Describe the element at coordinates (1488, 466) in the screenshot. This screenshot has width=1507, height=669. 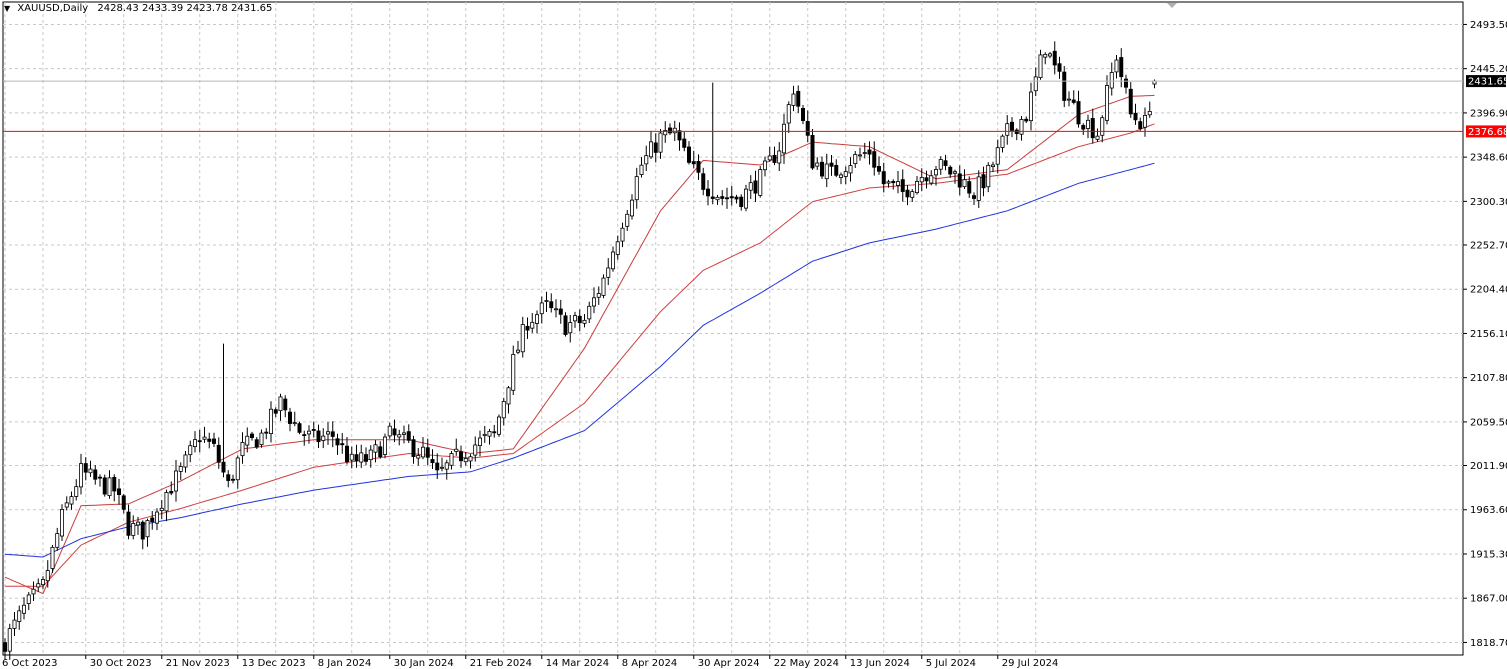
I see `y-tick-label: 2011.90` at that location.